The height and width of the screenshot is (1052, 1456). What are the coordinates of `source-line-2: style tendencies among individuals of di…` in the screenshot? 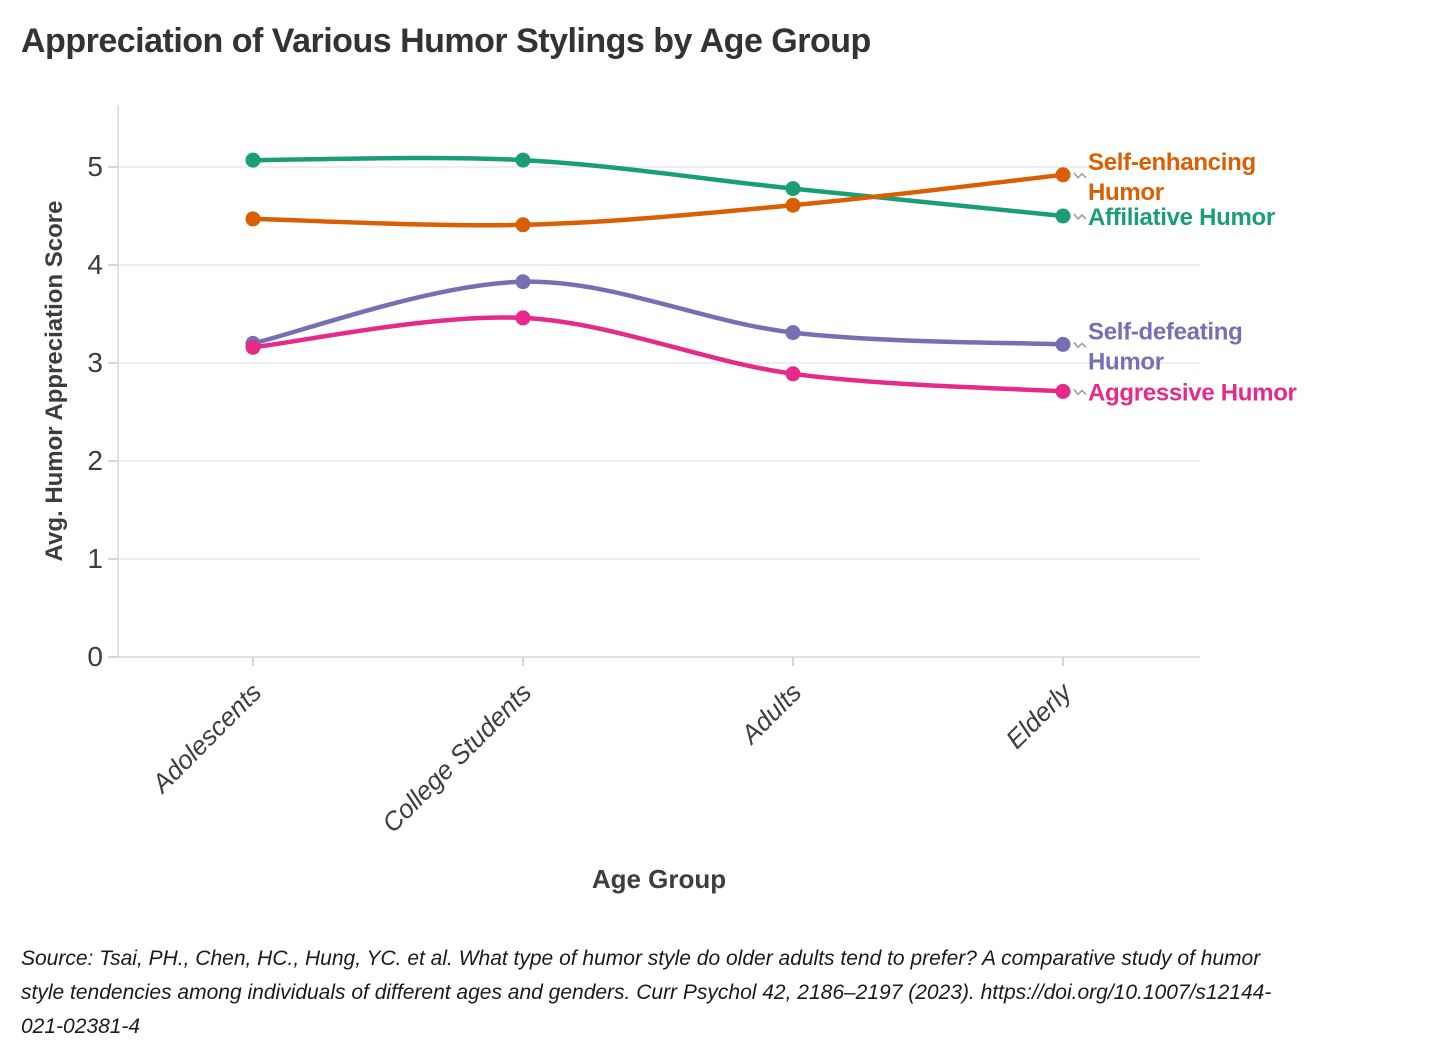 It's located at (646, 992).